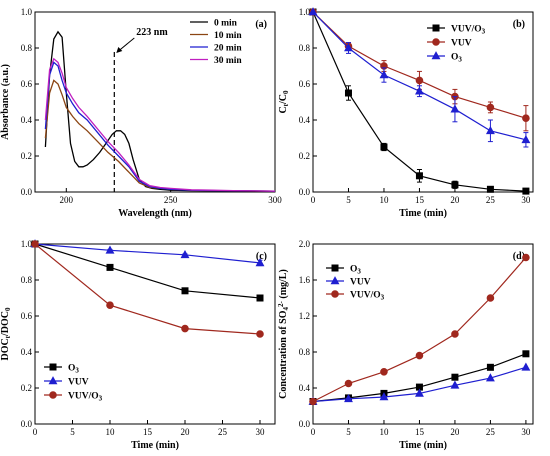 This screenshot has height=456, width=550. I want to click on legend-label: 30 min, so click(228, 61).